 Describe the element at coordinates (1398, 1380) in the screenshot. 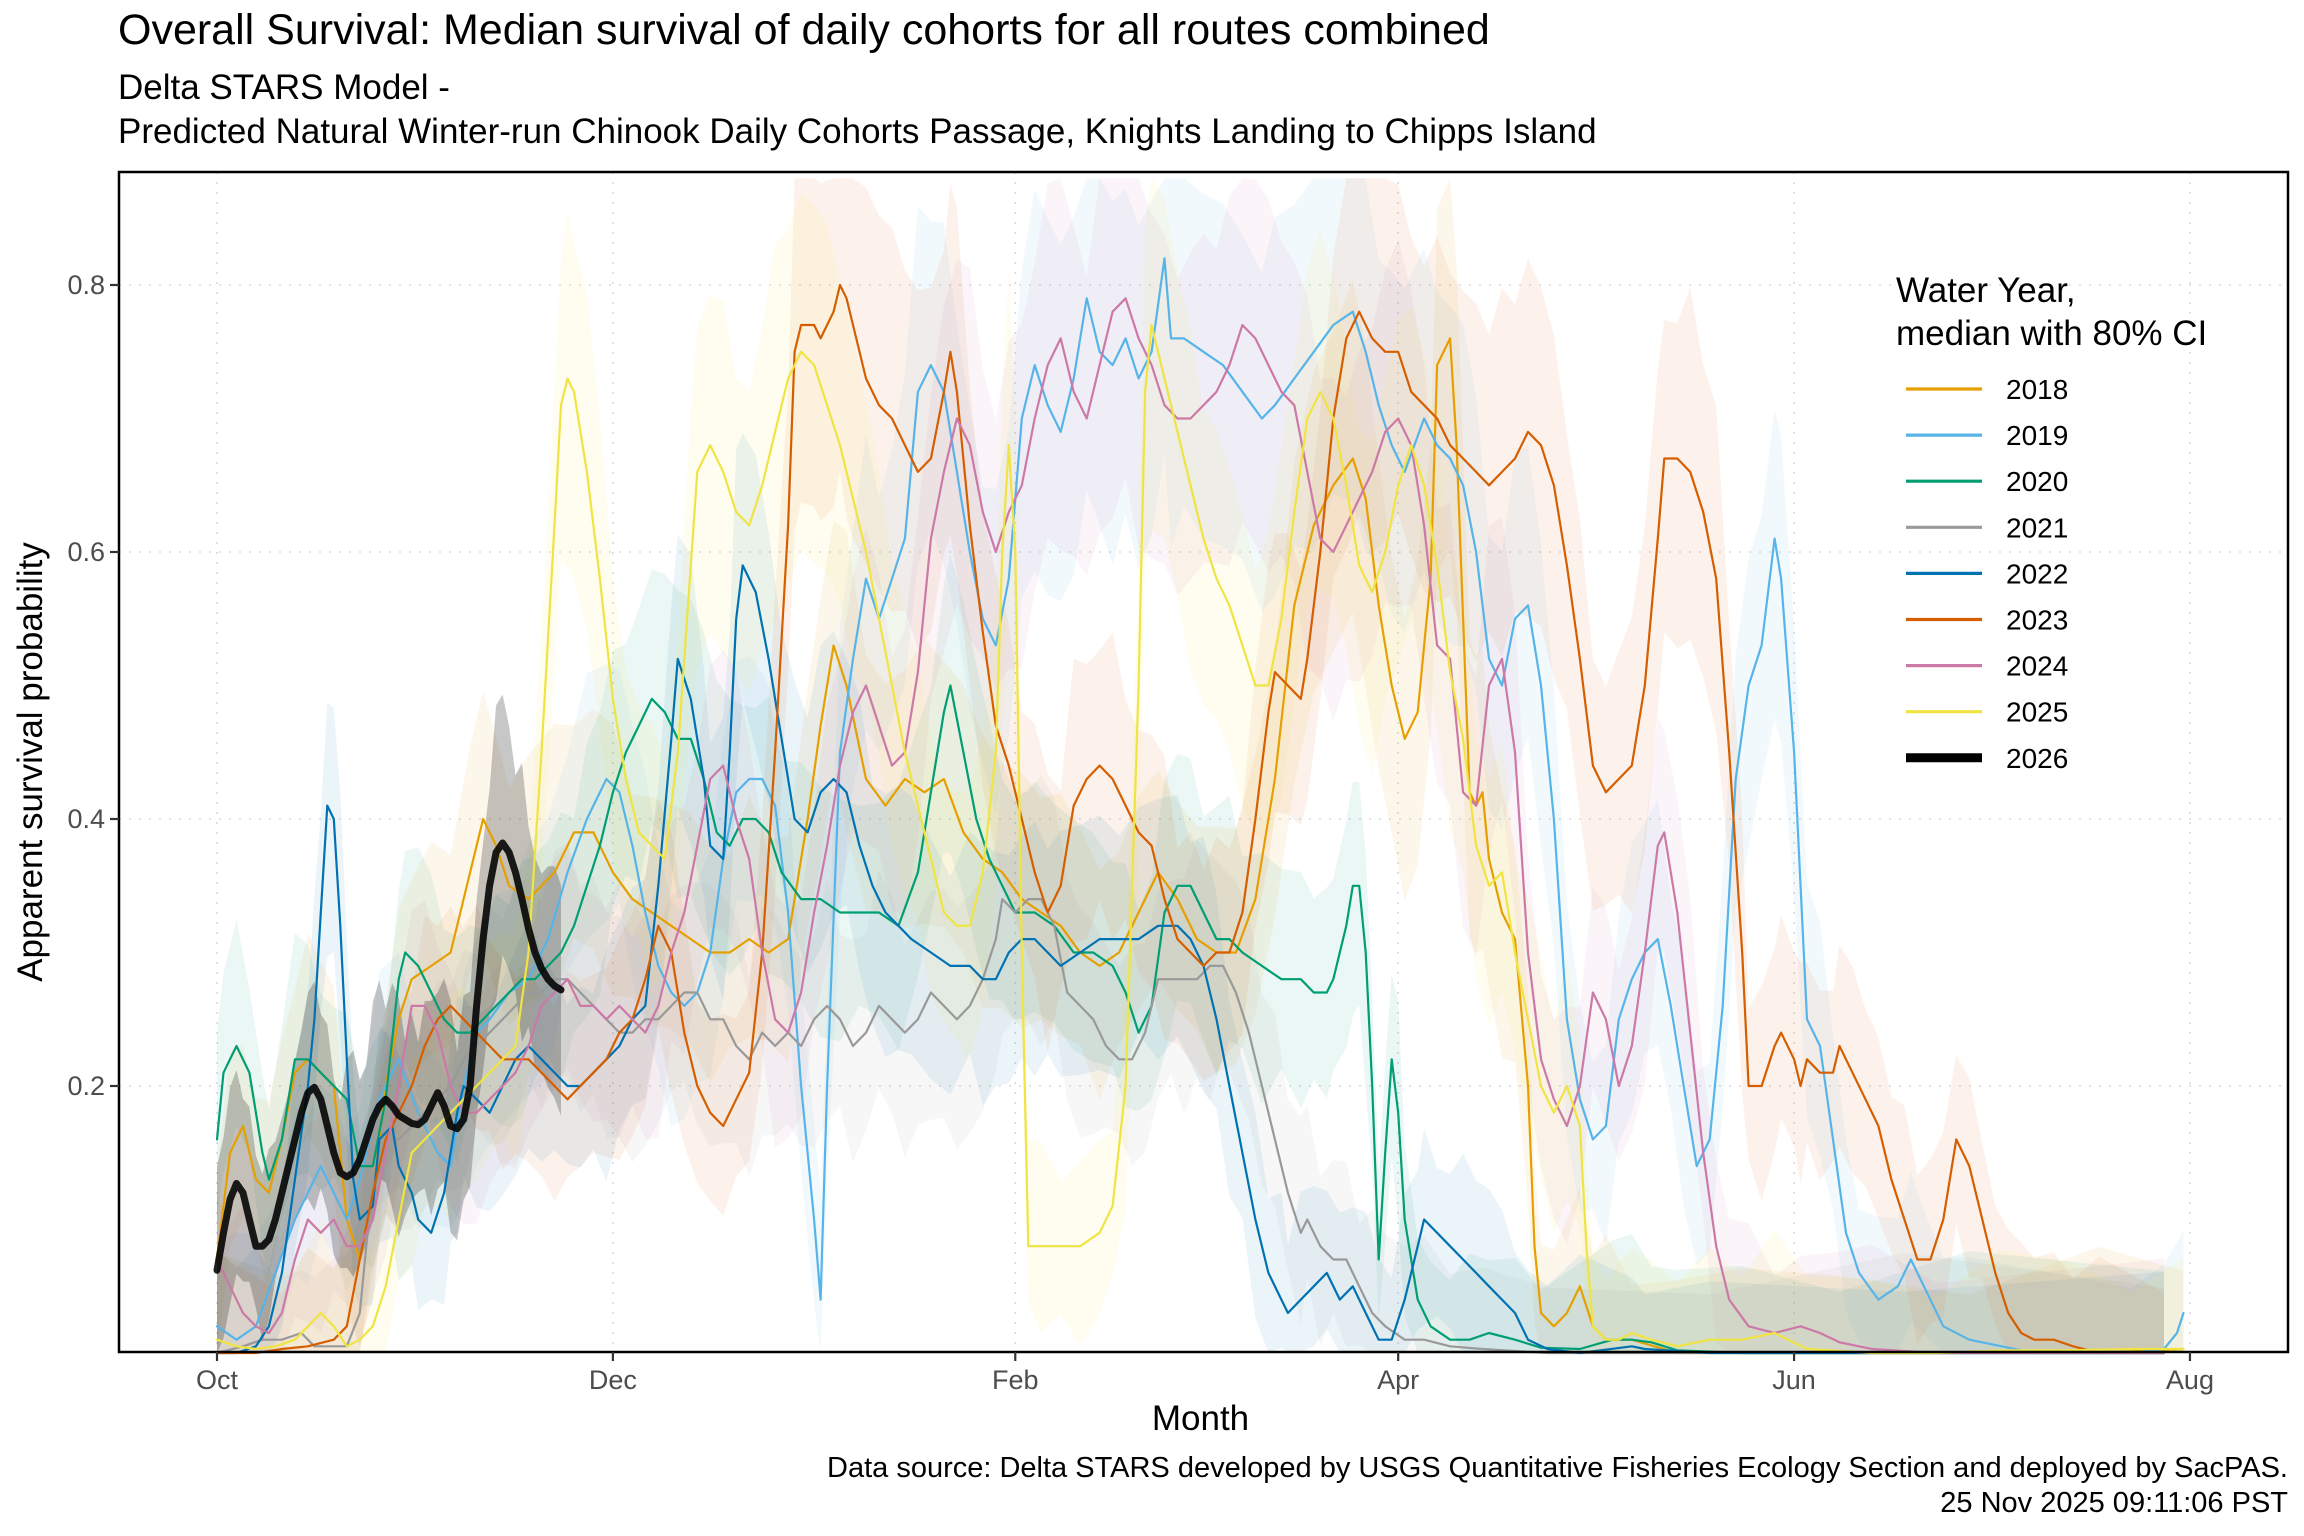

I see `x-tick-label: Apr` at that location.